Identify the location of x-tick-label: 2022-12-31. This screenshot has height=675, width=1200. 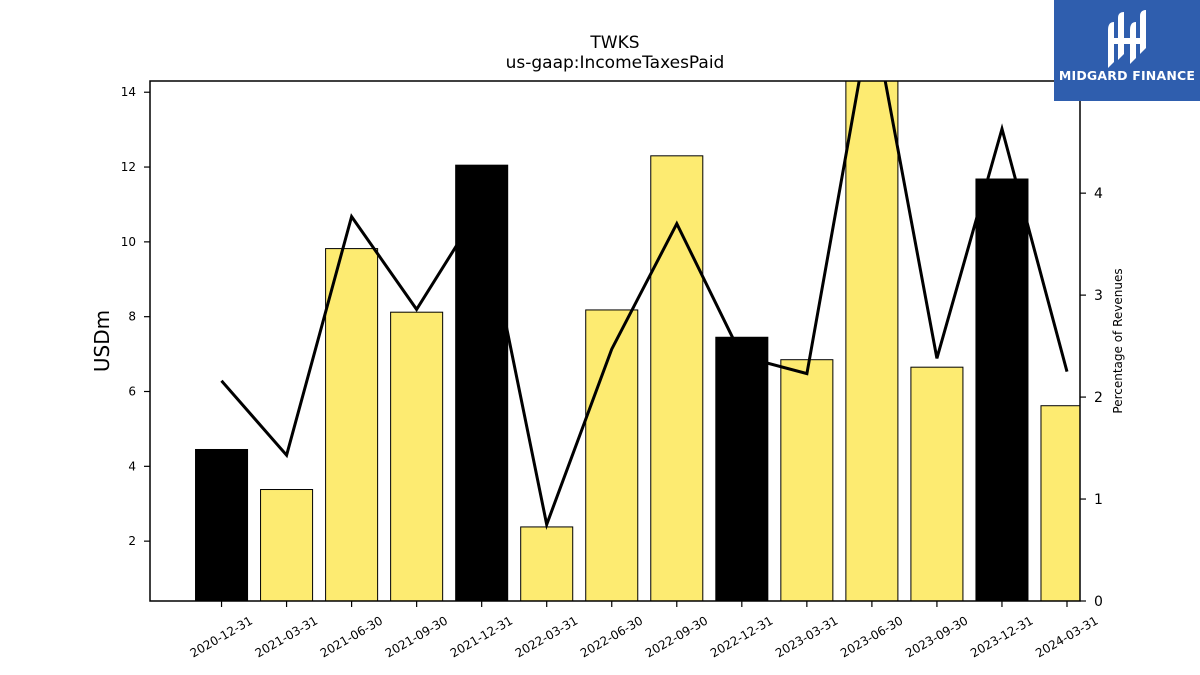
(741, 636).